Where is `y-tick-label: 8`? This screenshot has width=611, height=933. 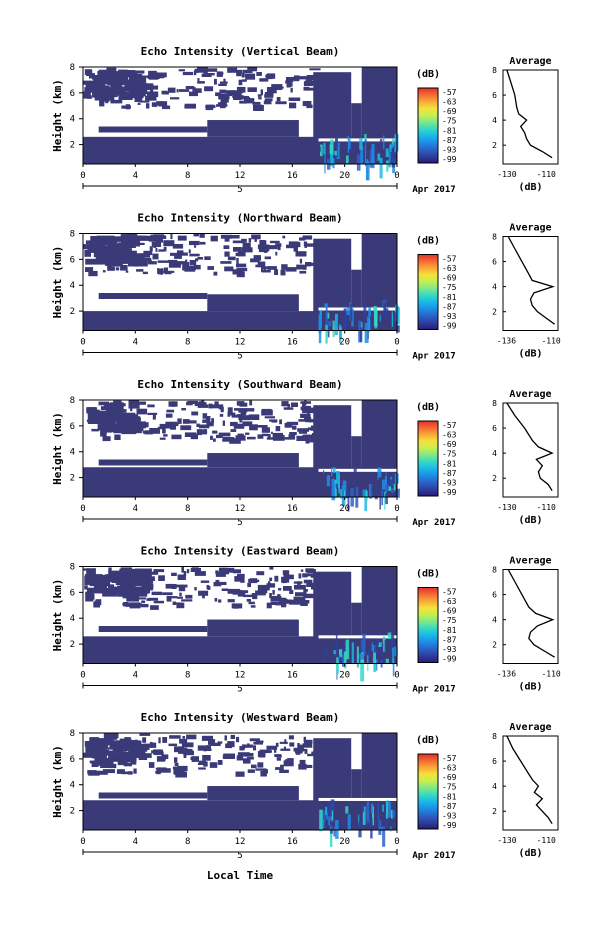 y-tick-label: 8 is located at coordinates (72, 401).